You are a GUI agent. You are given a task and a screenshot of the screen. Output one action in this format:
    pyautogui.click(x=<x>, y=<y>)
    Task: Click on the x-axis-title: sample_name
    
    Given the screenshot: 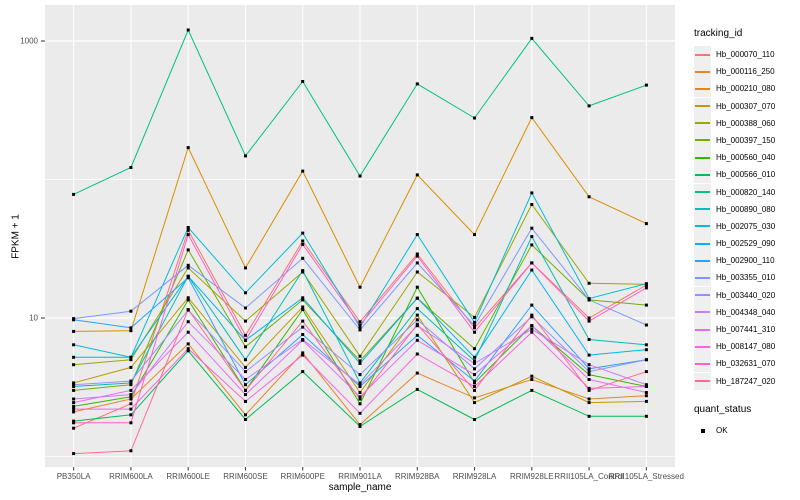 What is the action you would take?
    pyautogui.click(x=360, y=487)
    